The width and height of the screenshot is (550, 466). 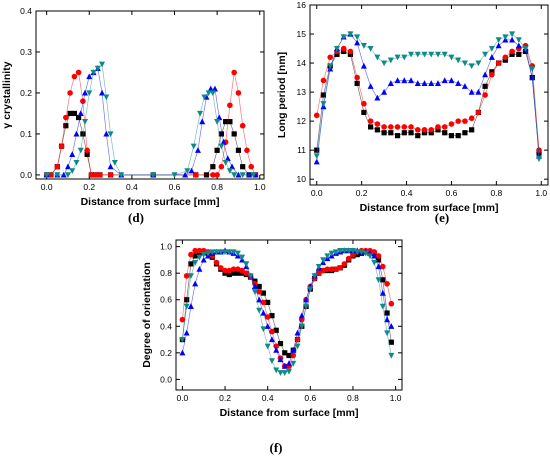 What do you see at coordinates (268, 398) in the screenshot?
I see `x-tick-label: 0.4` at bounding box center [268, 398].